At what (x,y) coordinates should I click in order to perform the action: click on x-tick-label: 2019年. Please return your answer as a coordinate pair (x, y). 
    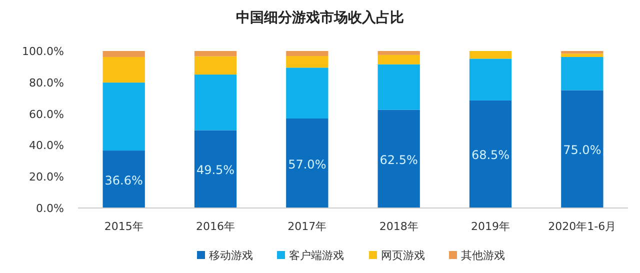
    Looking at the image, I should click on (490, 226).